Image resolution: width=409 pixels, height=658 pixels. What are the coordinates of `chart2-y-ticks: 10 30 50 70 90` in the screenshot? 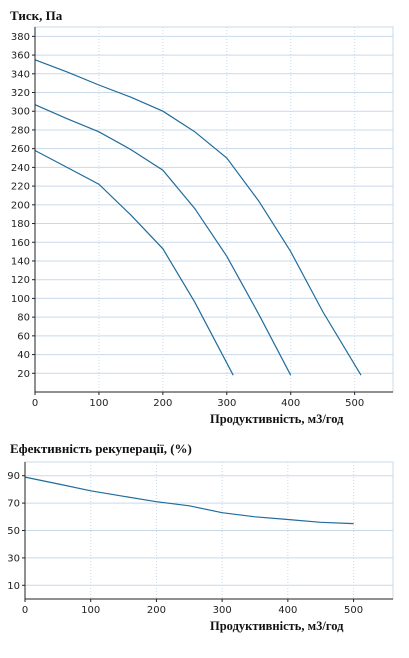 It's located at (16, 531).